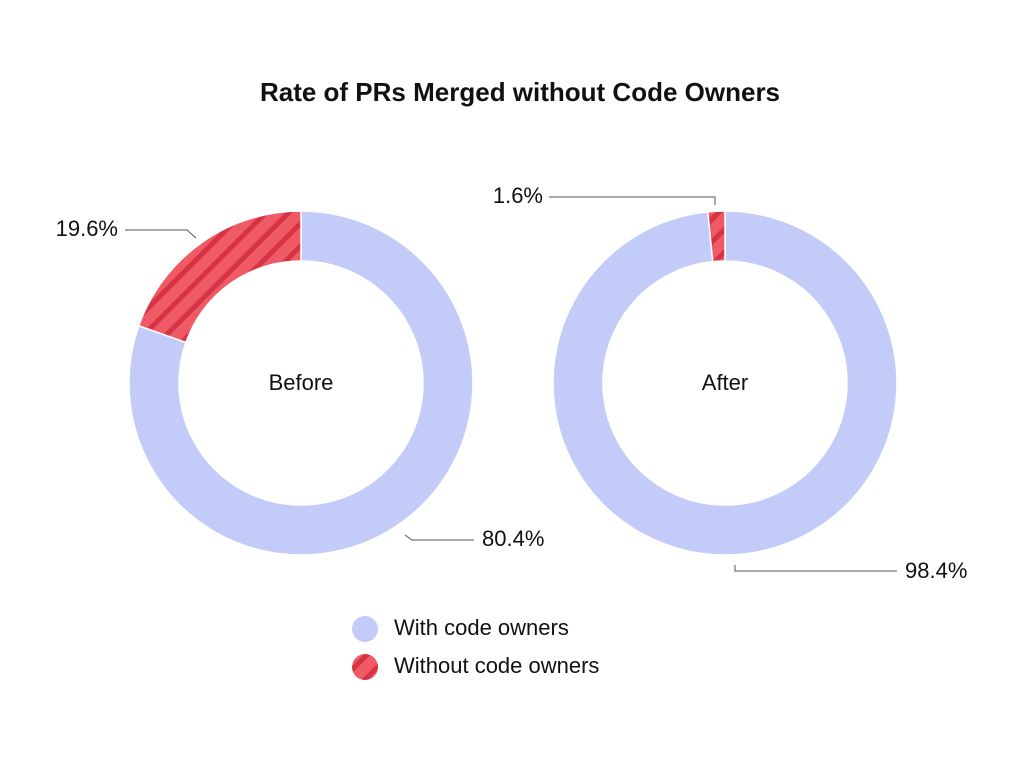 The image size is (1024, 768). Describe the element at coordinates (481, 627) in the screenshot. I see `legend-label: With code owners` at that location.